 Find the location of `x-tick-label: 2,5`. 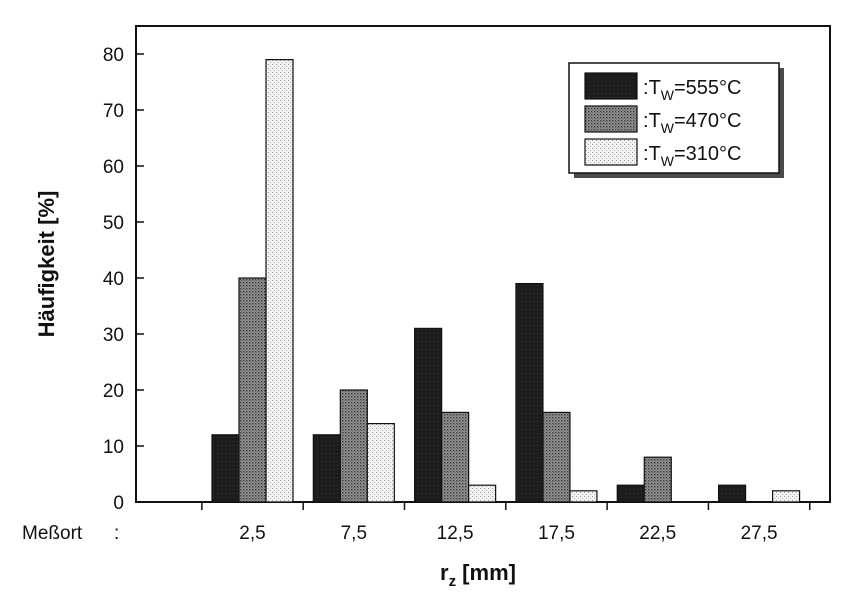

x-tick-label: 2,5 is located at coordinates (252, 533).